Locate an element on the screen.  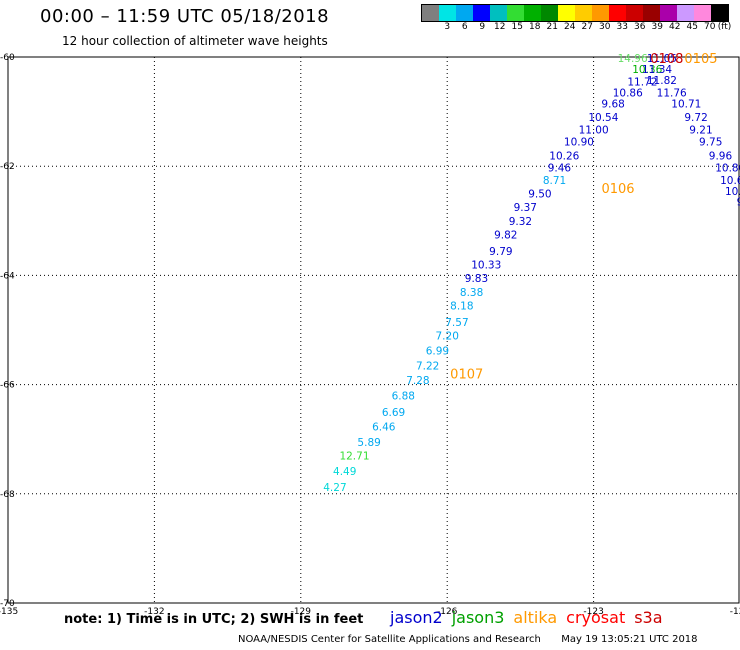
lon-tick-label: -126 is located at coordinates (447, 612).